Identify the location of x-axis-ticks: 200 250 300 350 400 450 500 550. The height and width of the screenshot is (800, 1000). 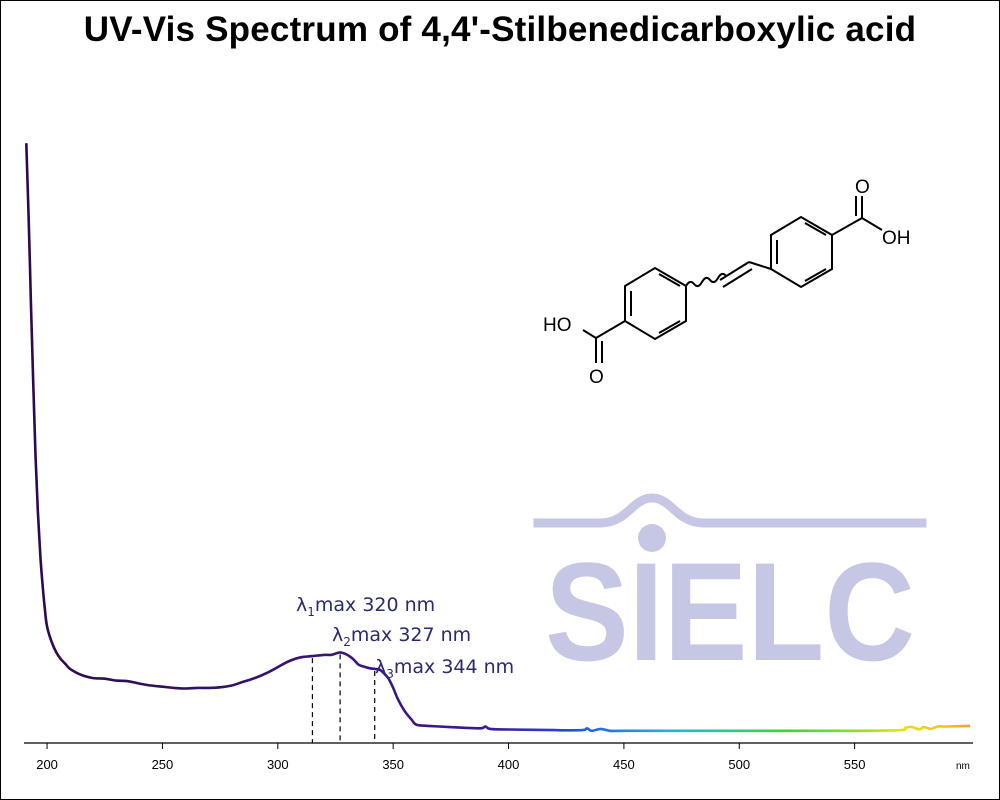
(450, 757).